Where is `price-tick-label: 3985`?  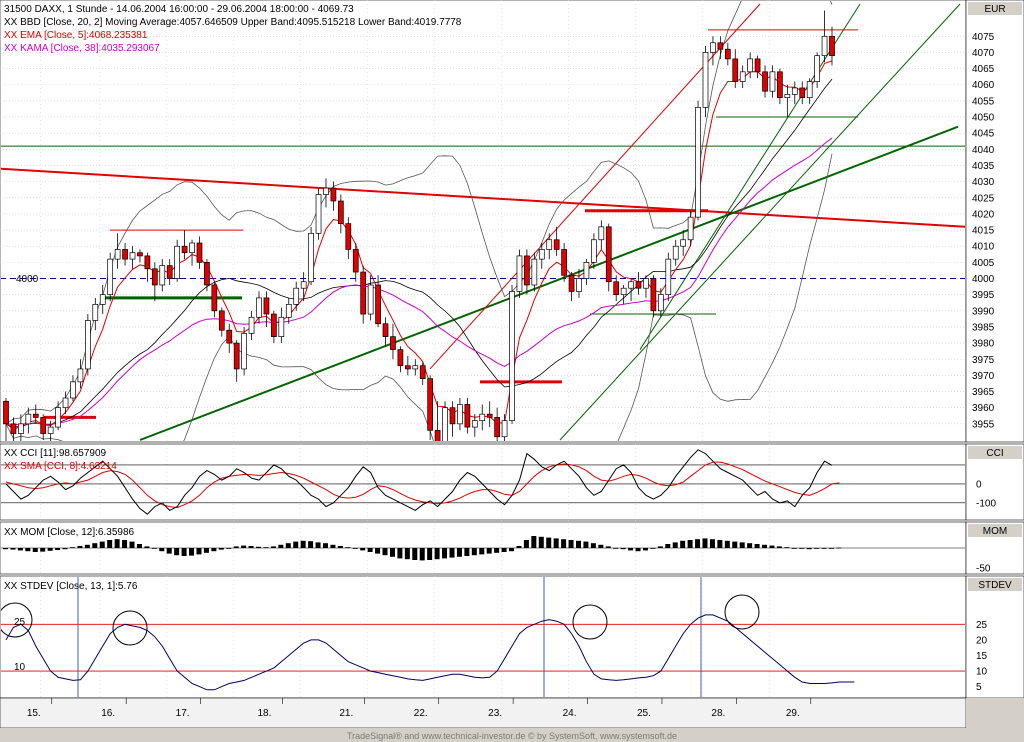
price-tick-label: 3985 is located at coordinates (983, 327).